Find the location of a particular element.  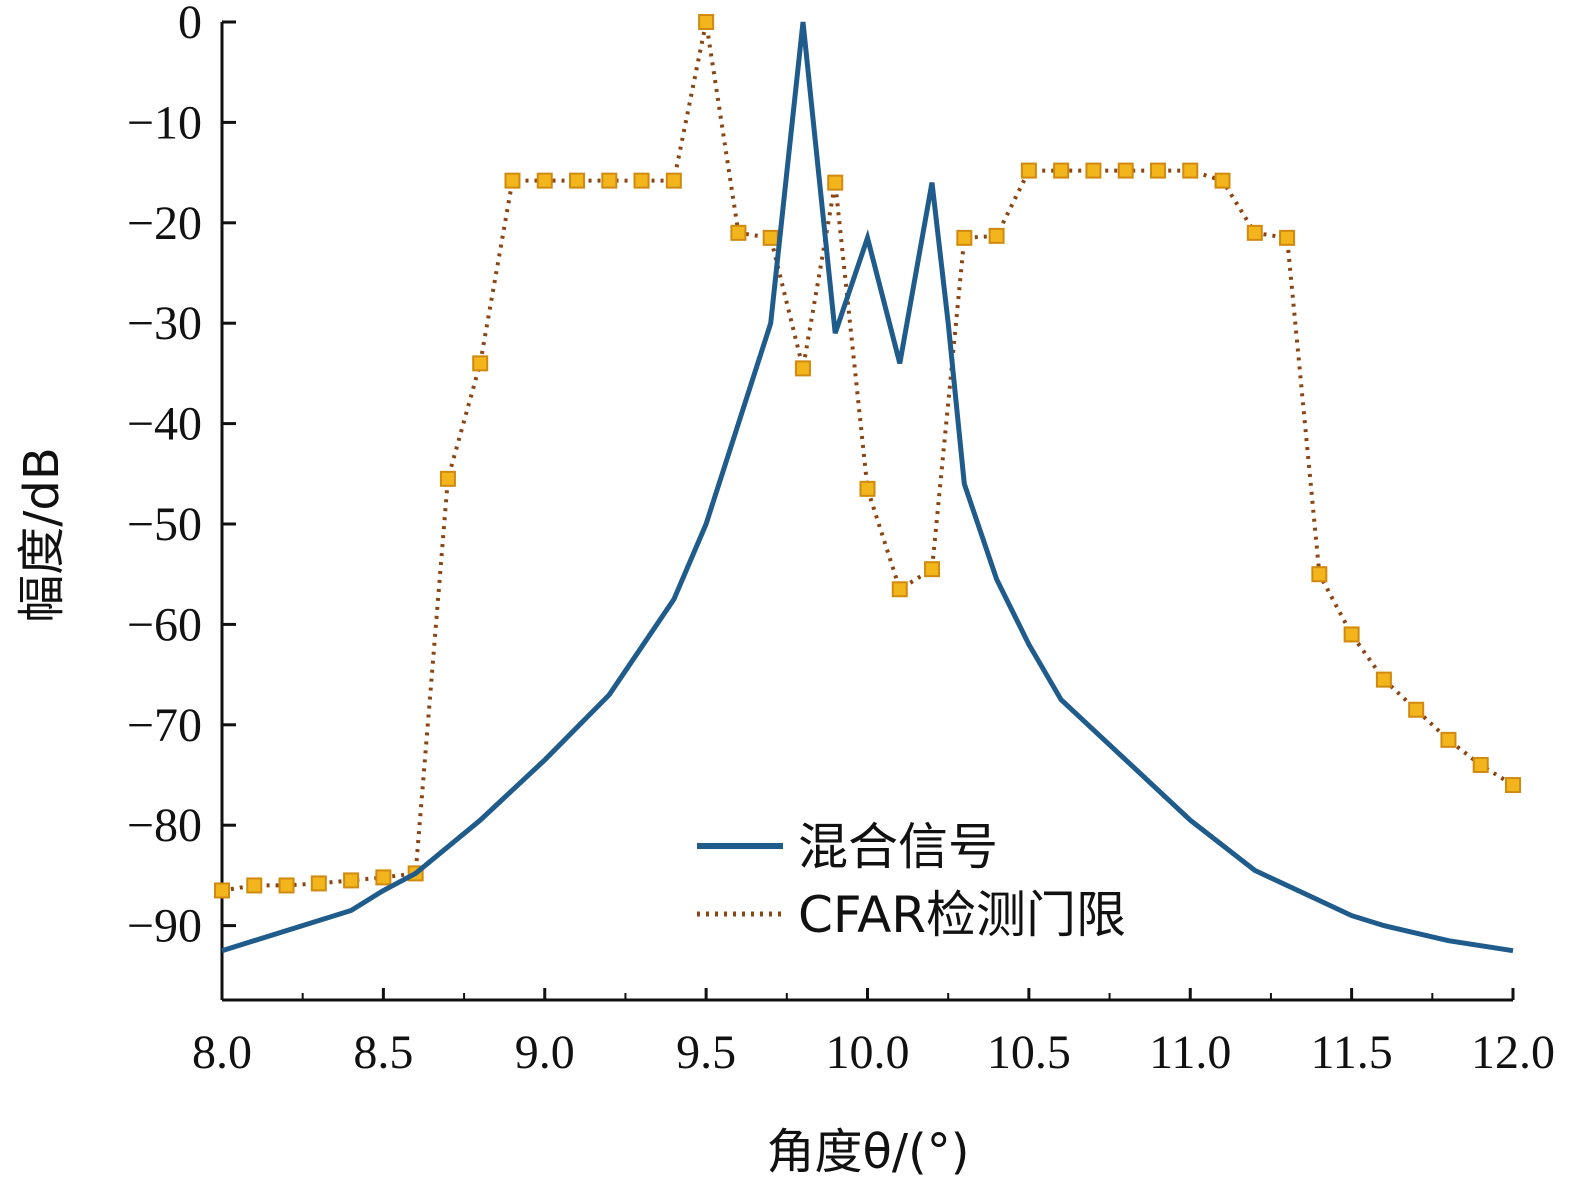

legend-label-cfar: CFAR检测门限 is located at coordinates (962, 915).